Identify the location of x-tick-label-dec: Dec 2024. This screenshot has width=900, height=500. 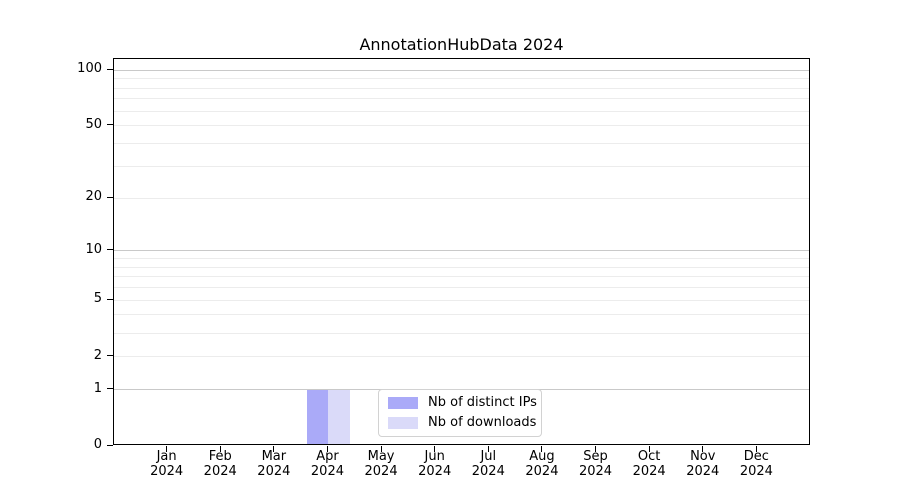
(756, 464).